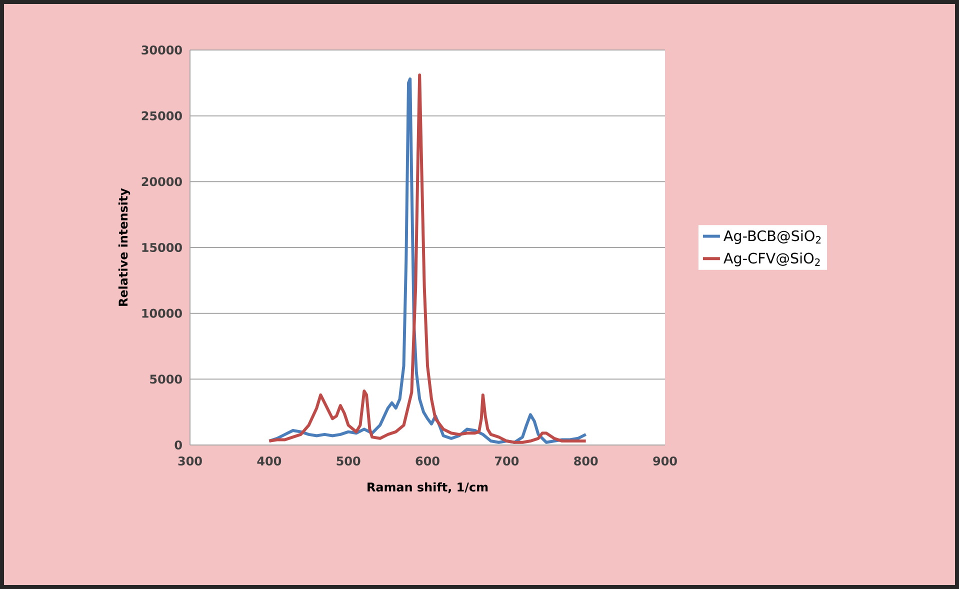 The width and height of the screenshot is (959, 589). I want to click on y-tick-label: 0, so click(178, 445).